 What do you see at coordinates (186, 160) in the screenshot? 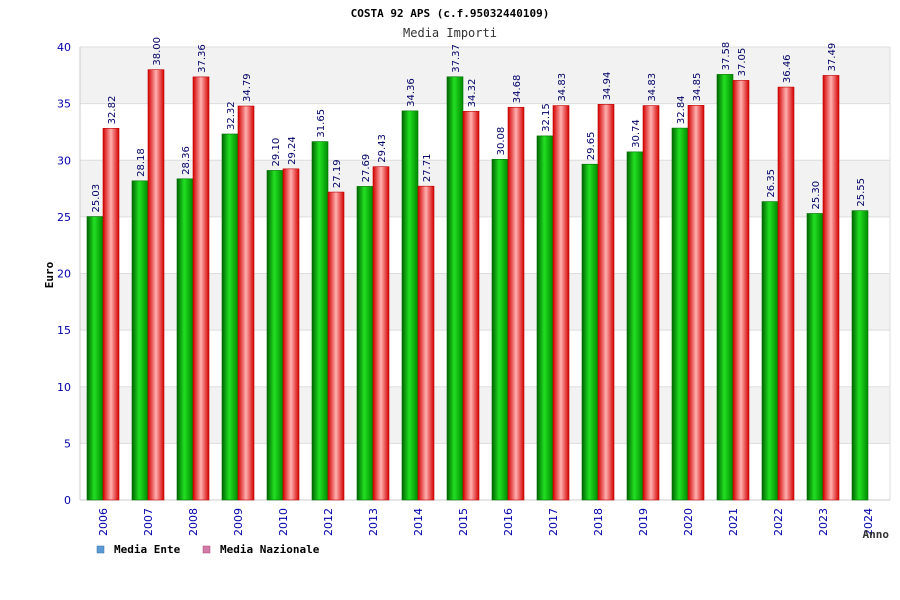
I see `data-label-media-ente: 28.36` at bounding box center [186, 160].